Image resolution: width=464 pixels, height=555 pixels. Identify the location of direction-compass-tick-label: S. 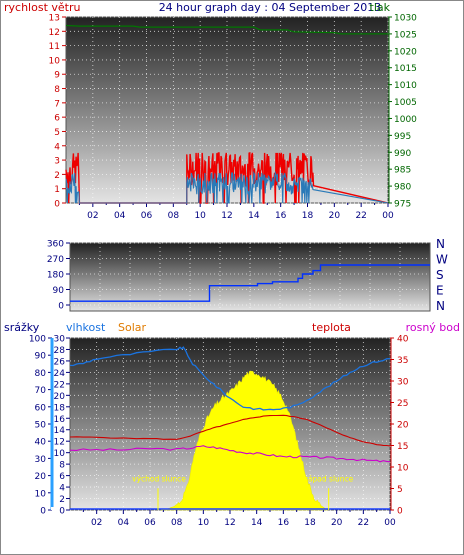
(440, 275).